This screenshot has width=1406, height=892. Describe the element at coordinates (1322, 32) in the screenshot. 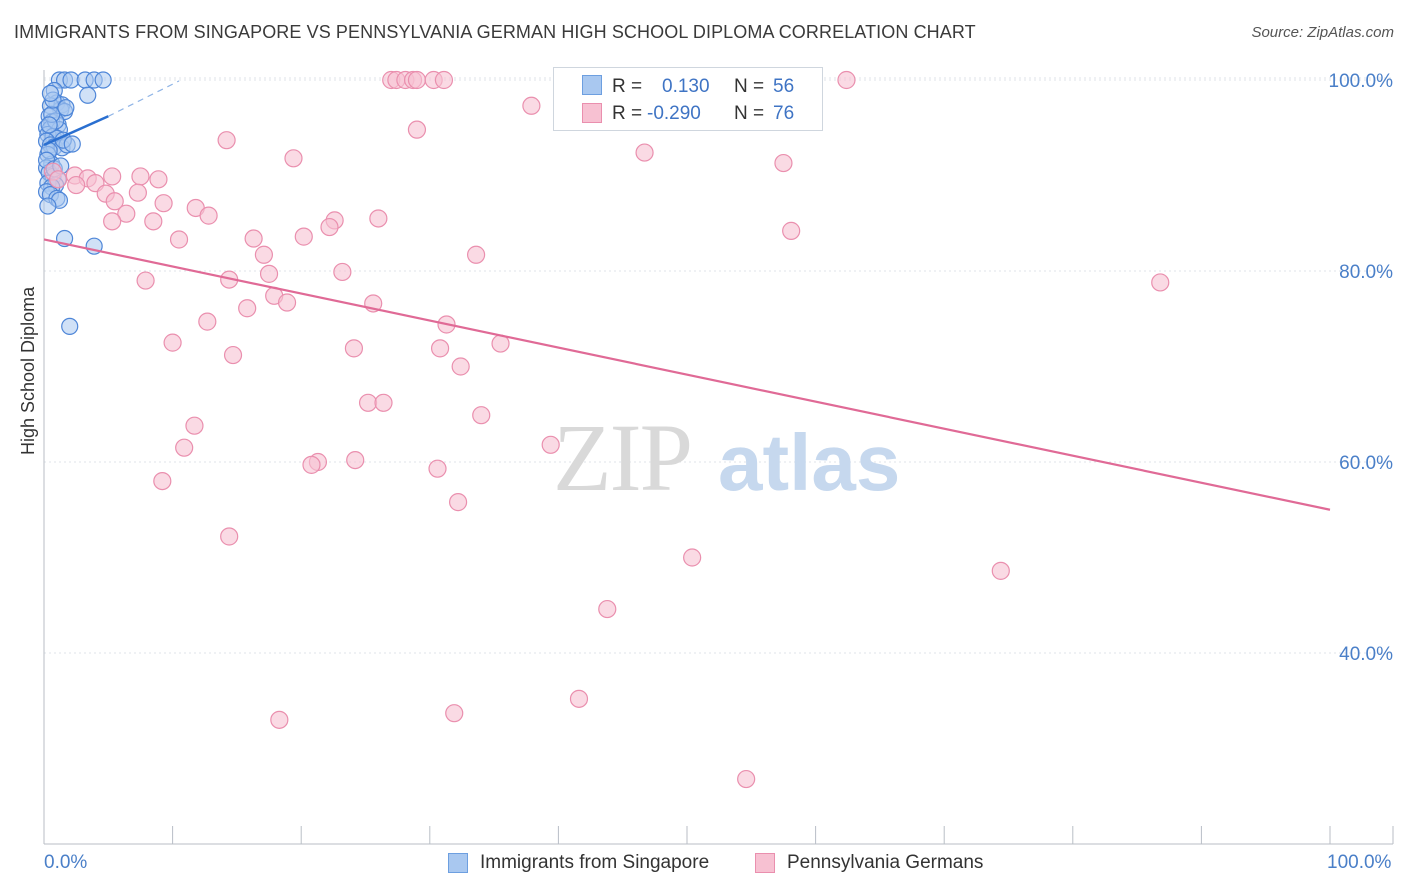

I see `source-label: Source: ZipAtlas.com` at that location.